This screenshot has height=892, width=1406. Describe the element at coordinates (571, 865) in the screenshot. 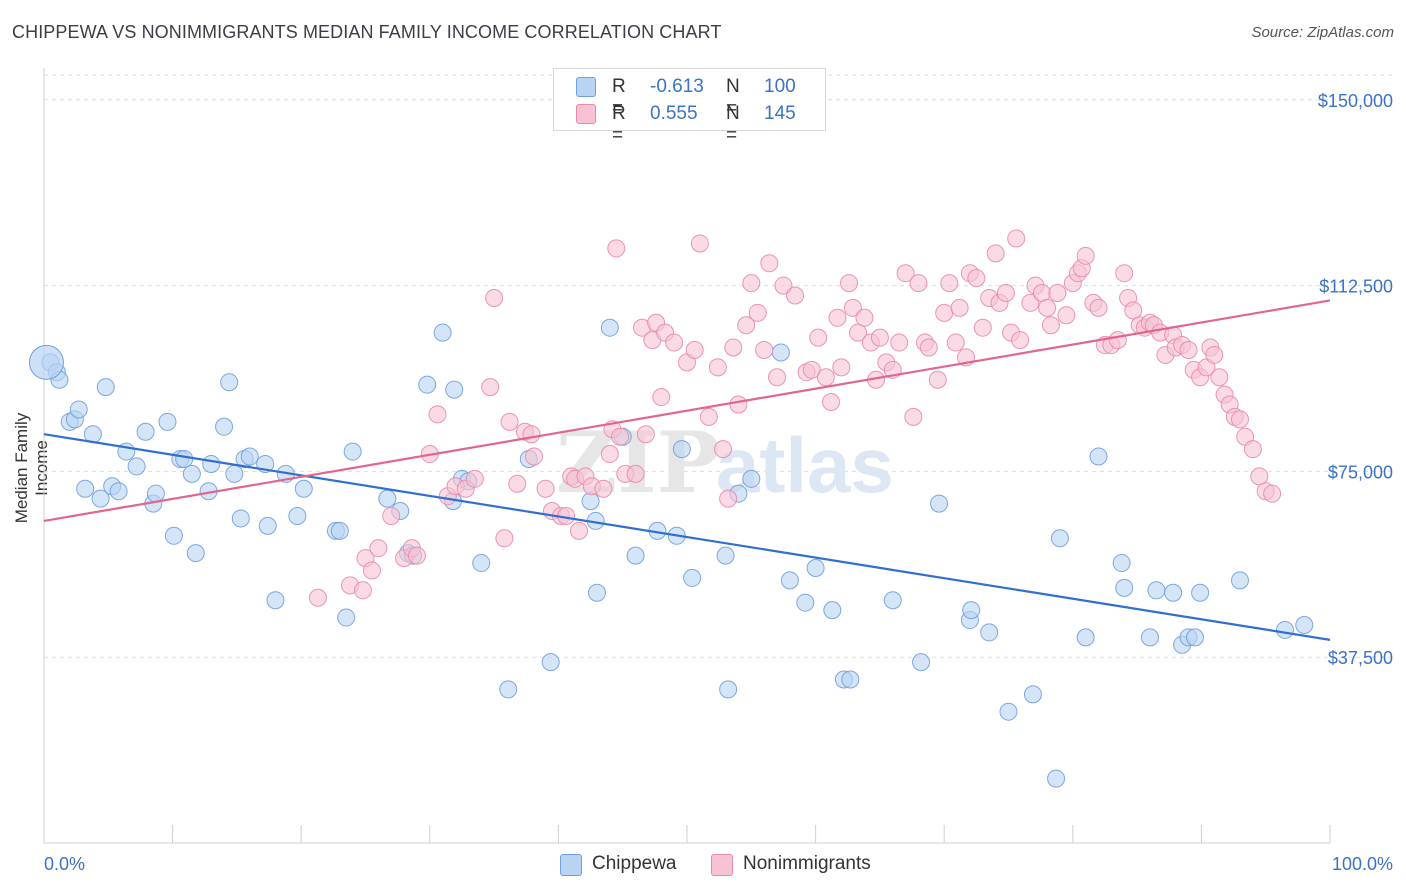

I see `chippewa-legend-swatch` at that location.